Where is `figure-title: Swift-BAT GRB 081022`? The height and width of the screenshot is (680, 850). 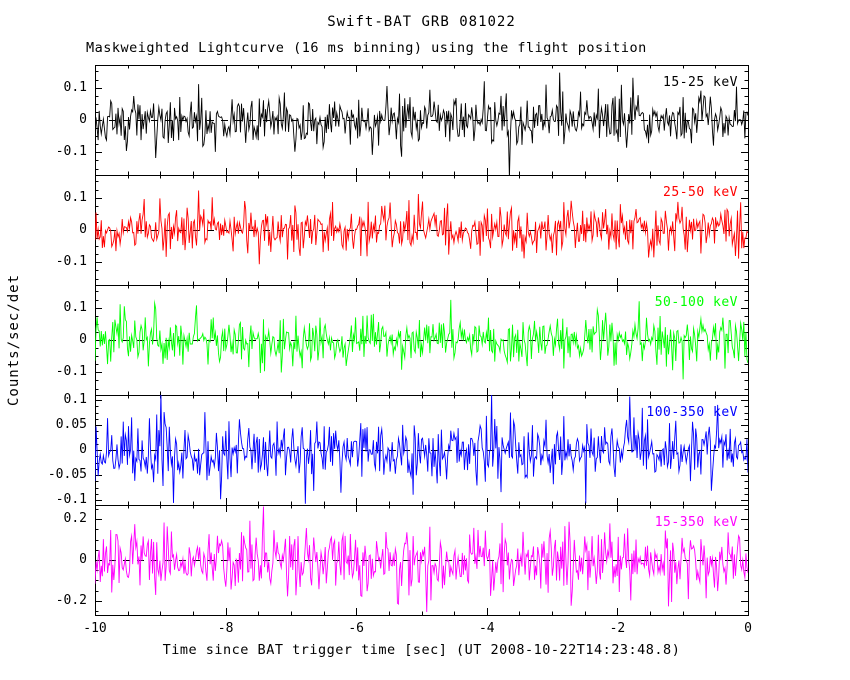
figure-title: Swift-BAT GRB 081022 is located at coordinates (421, 22).